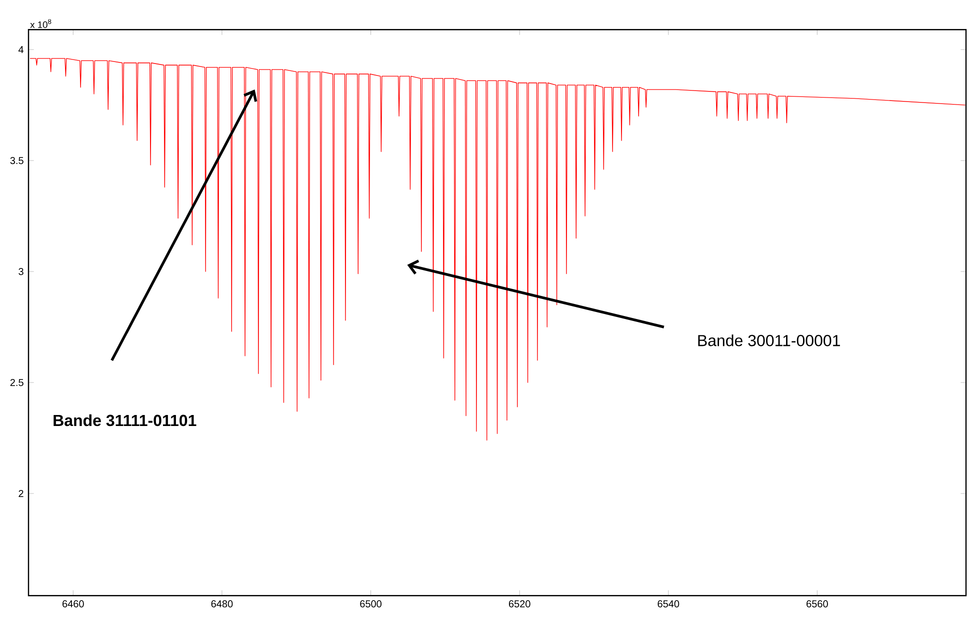  I want to click on x-tick-label: 6460, so click(73, 604).